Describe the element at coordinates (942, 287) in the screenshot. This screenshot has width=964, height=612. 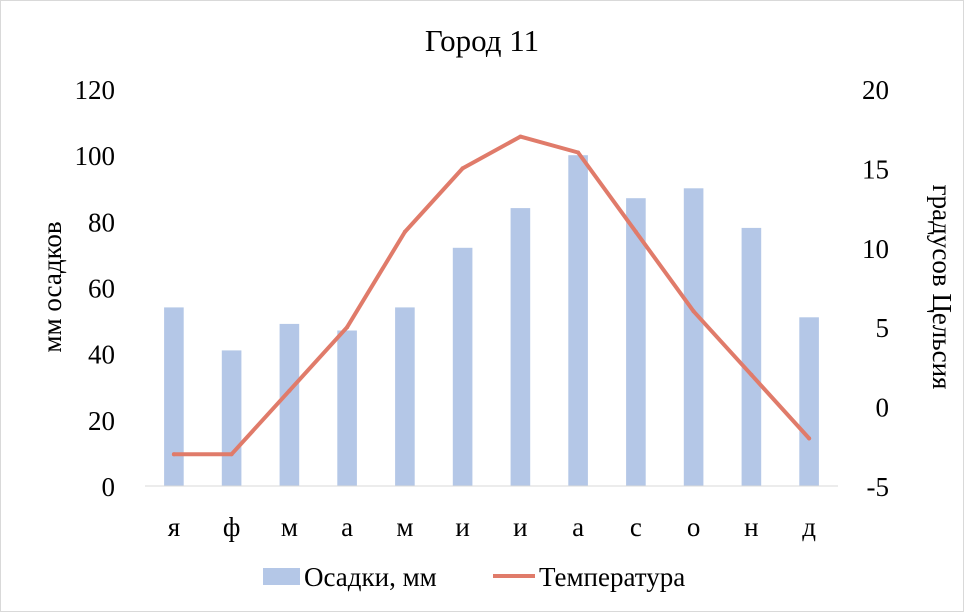
I see `y-right-axis-label: градусов Цельсия` at that location.